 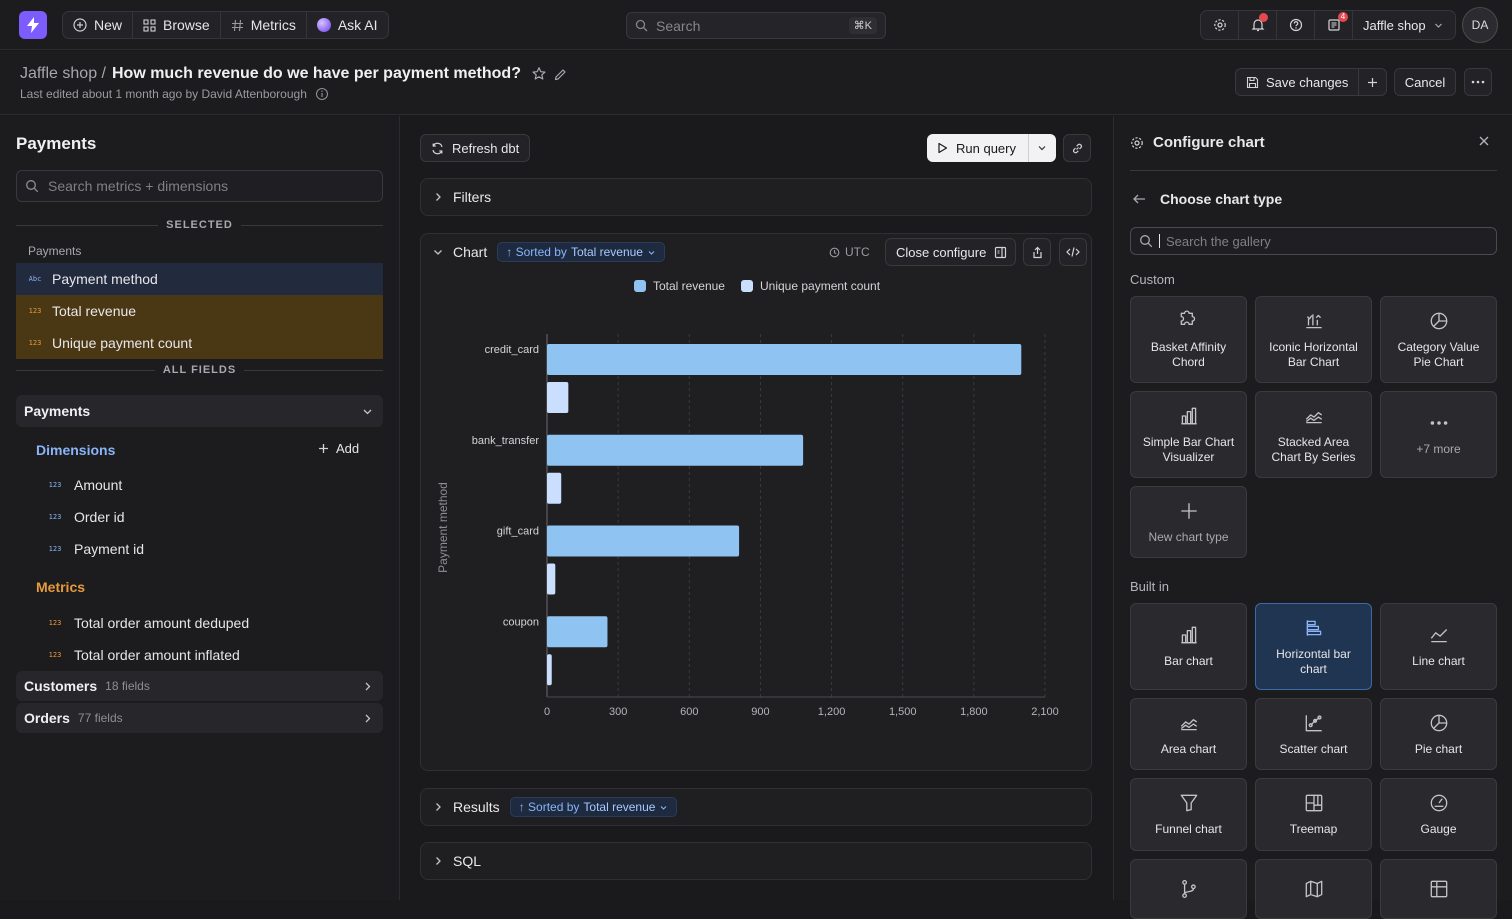 I want to click on browse-button: Browse, so click(x=177, y=25).